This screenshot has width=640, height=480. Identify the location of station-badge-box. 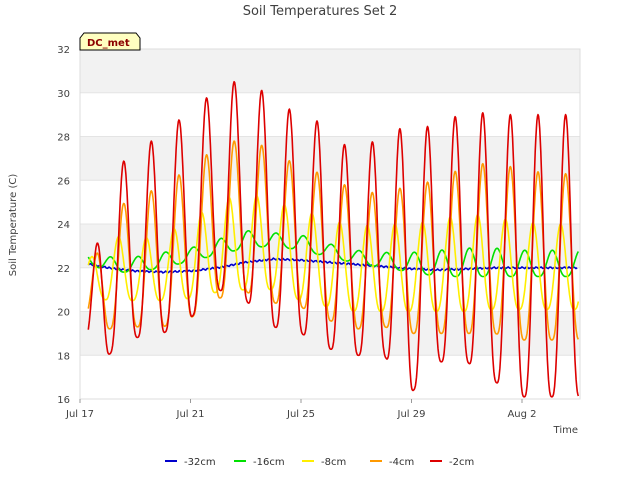
(110, 41).